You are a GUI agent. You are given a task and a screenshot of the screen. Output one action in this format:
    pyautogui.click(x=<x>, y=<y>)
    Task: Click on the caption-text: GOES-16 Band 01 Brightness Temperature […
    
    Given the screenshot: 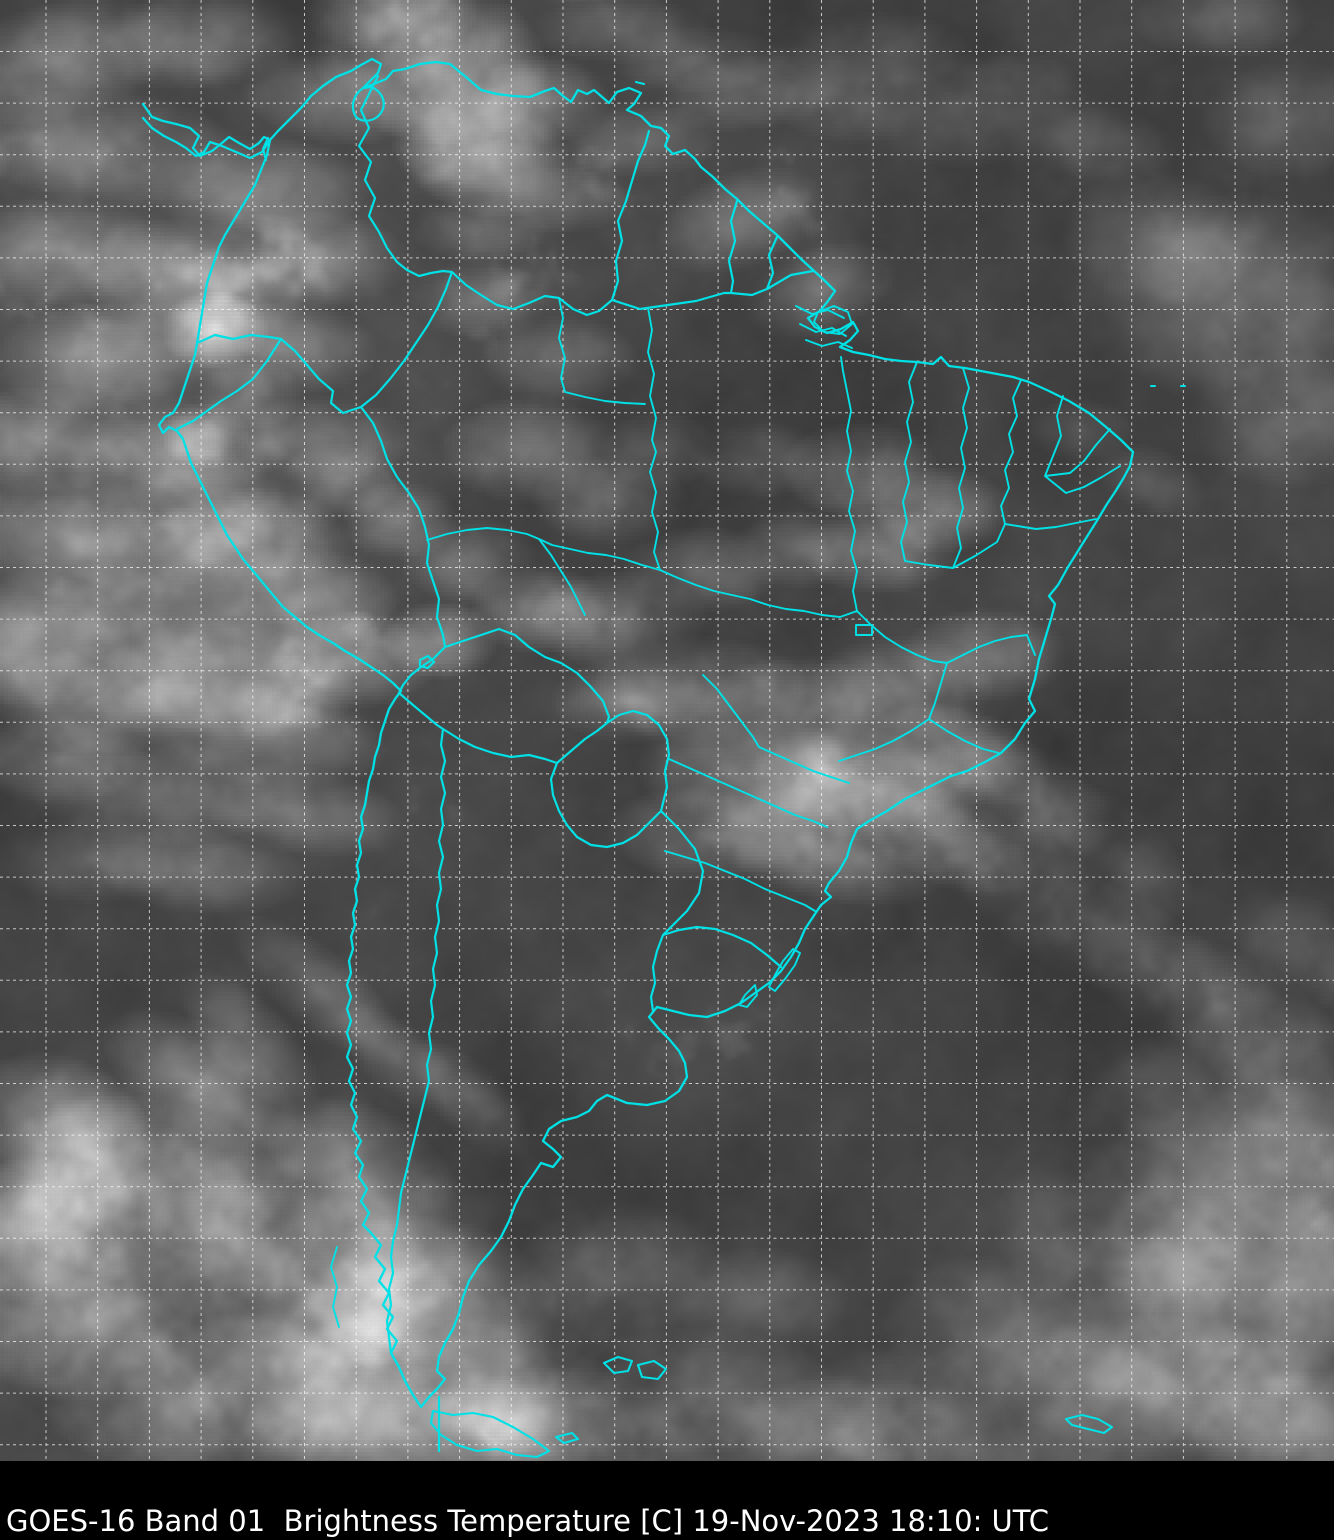 What is the action you would take?
    pyautogui.click(x=528, y=1520)
    